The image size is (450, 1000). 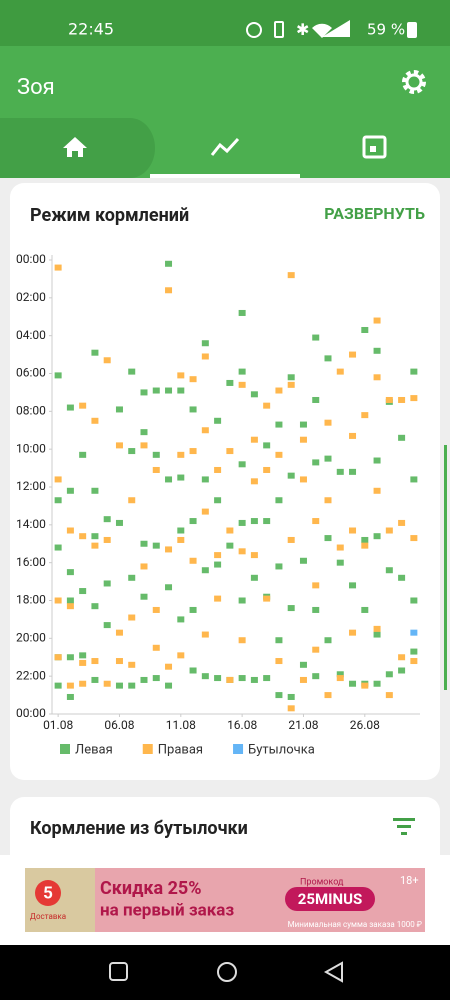 I want to click on legend-label: Бутылочка, so click(x=281, y=749).